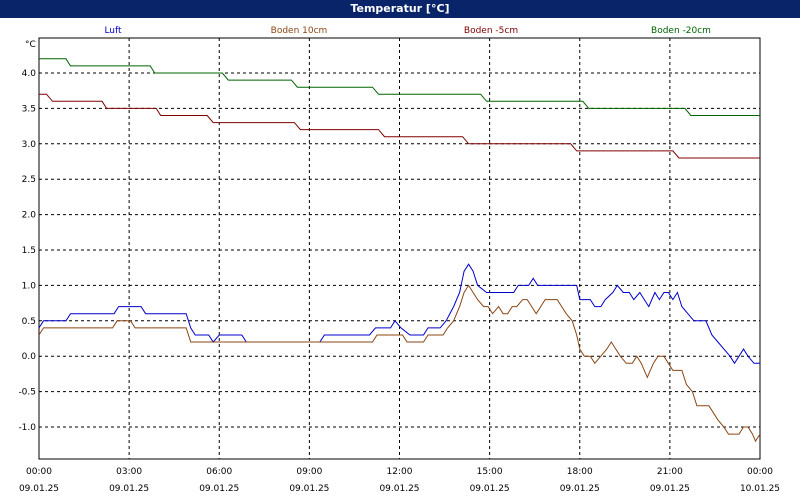 The width and height of the screenshot is (800, 500). Describe the element at coordinates (29, 74) in the screenshot. I see `y-tick-label: 4.0` at that location.